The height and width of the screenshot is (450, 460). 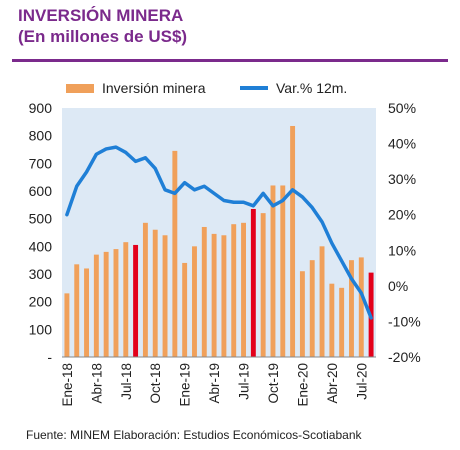 What do you see at coordinates (244, 381) in the screenshot?
I see `x-tick-label: Jul-19` at bounding box center [244, 381].